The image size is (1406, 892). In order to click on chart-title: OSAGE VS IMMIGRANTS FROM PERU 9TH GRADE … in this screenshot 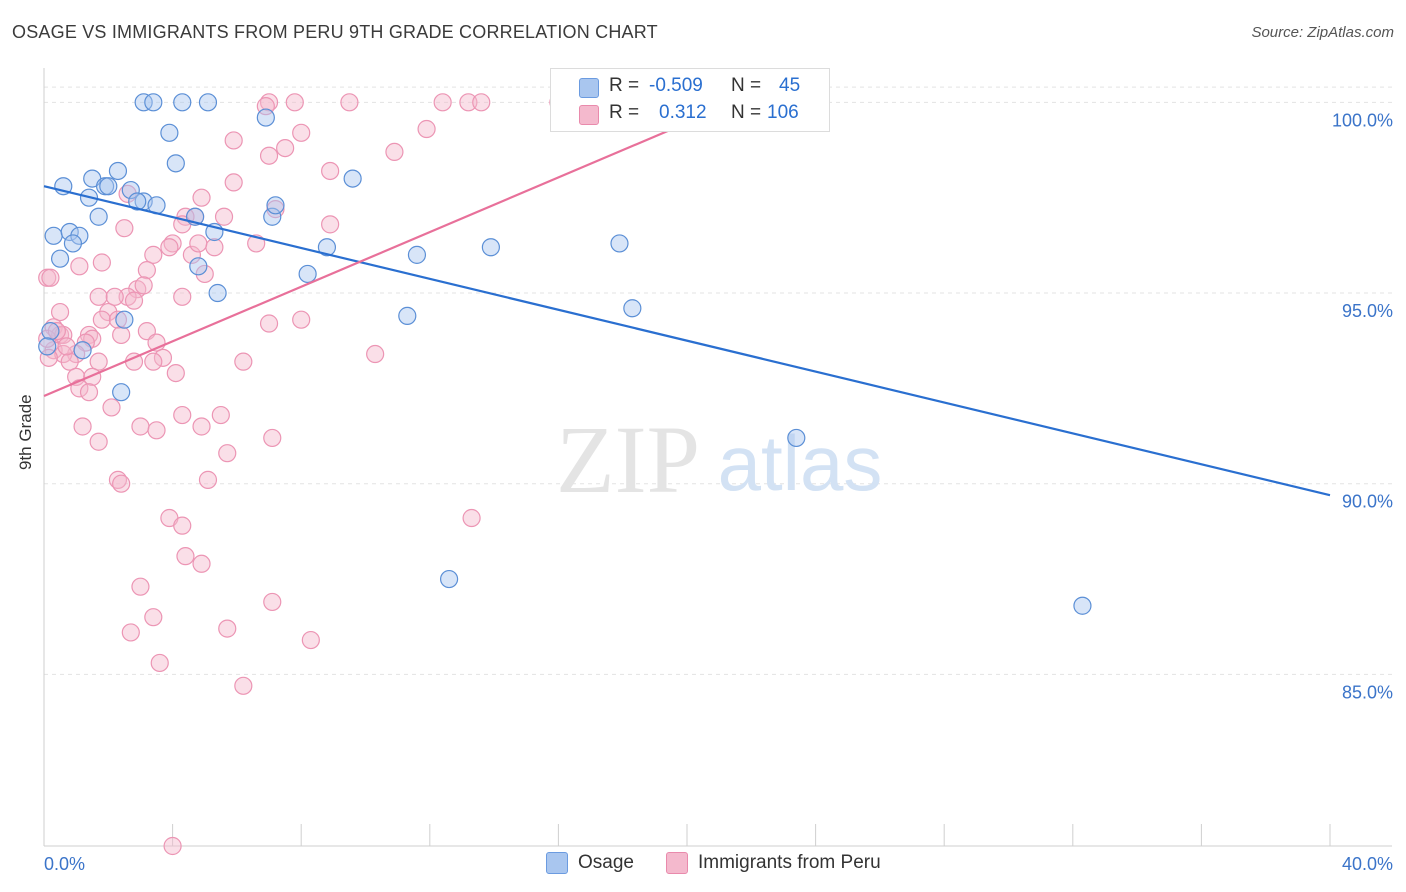, I will do `click(335, 32)`.